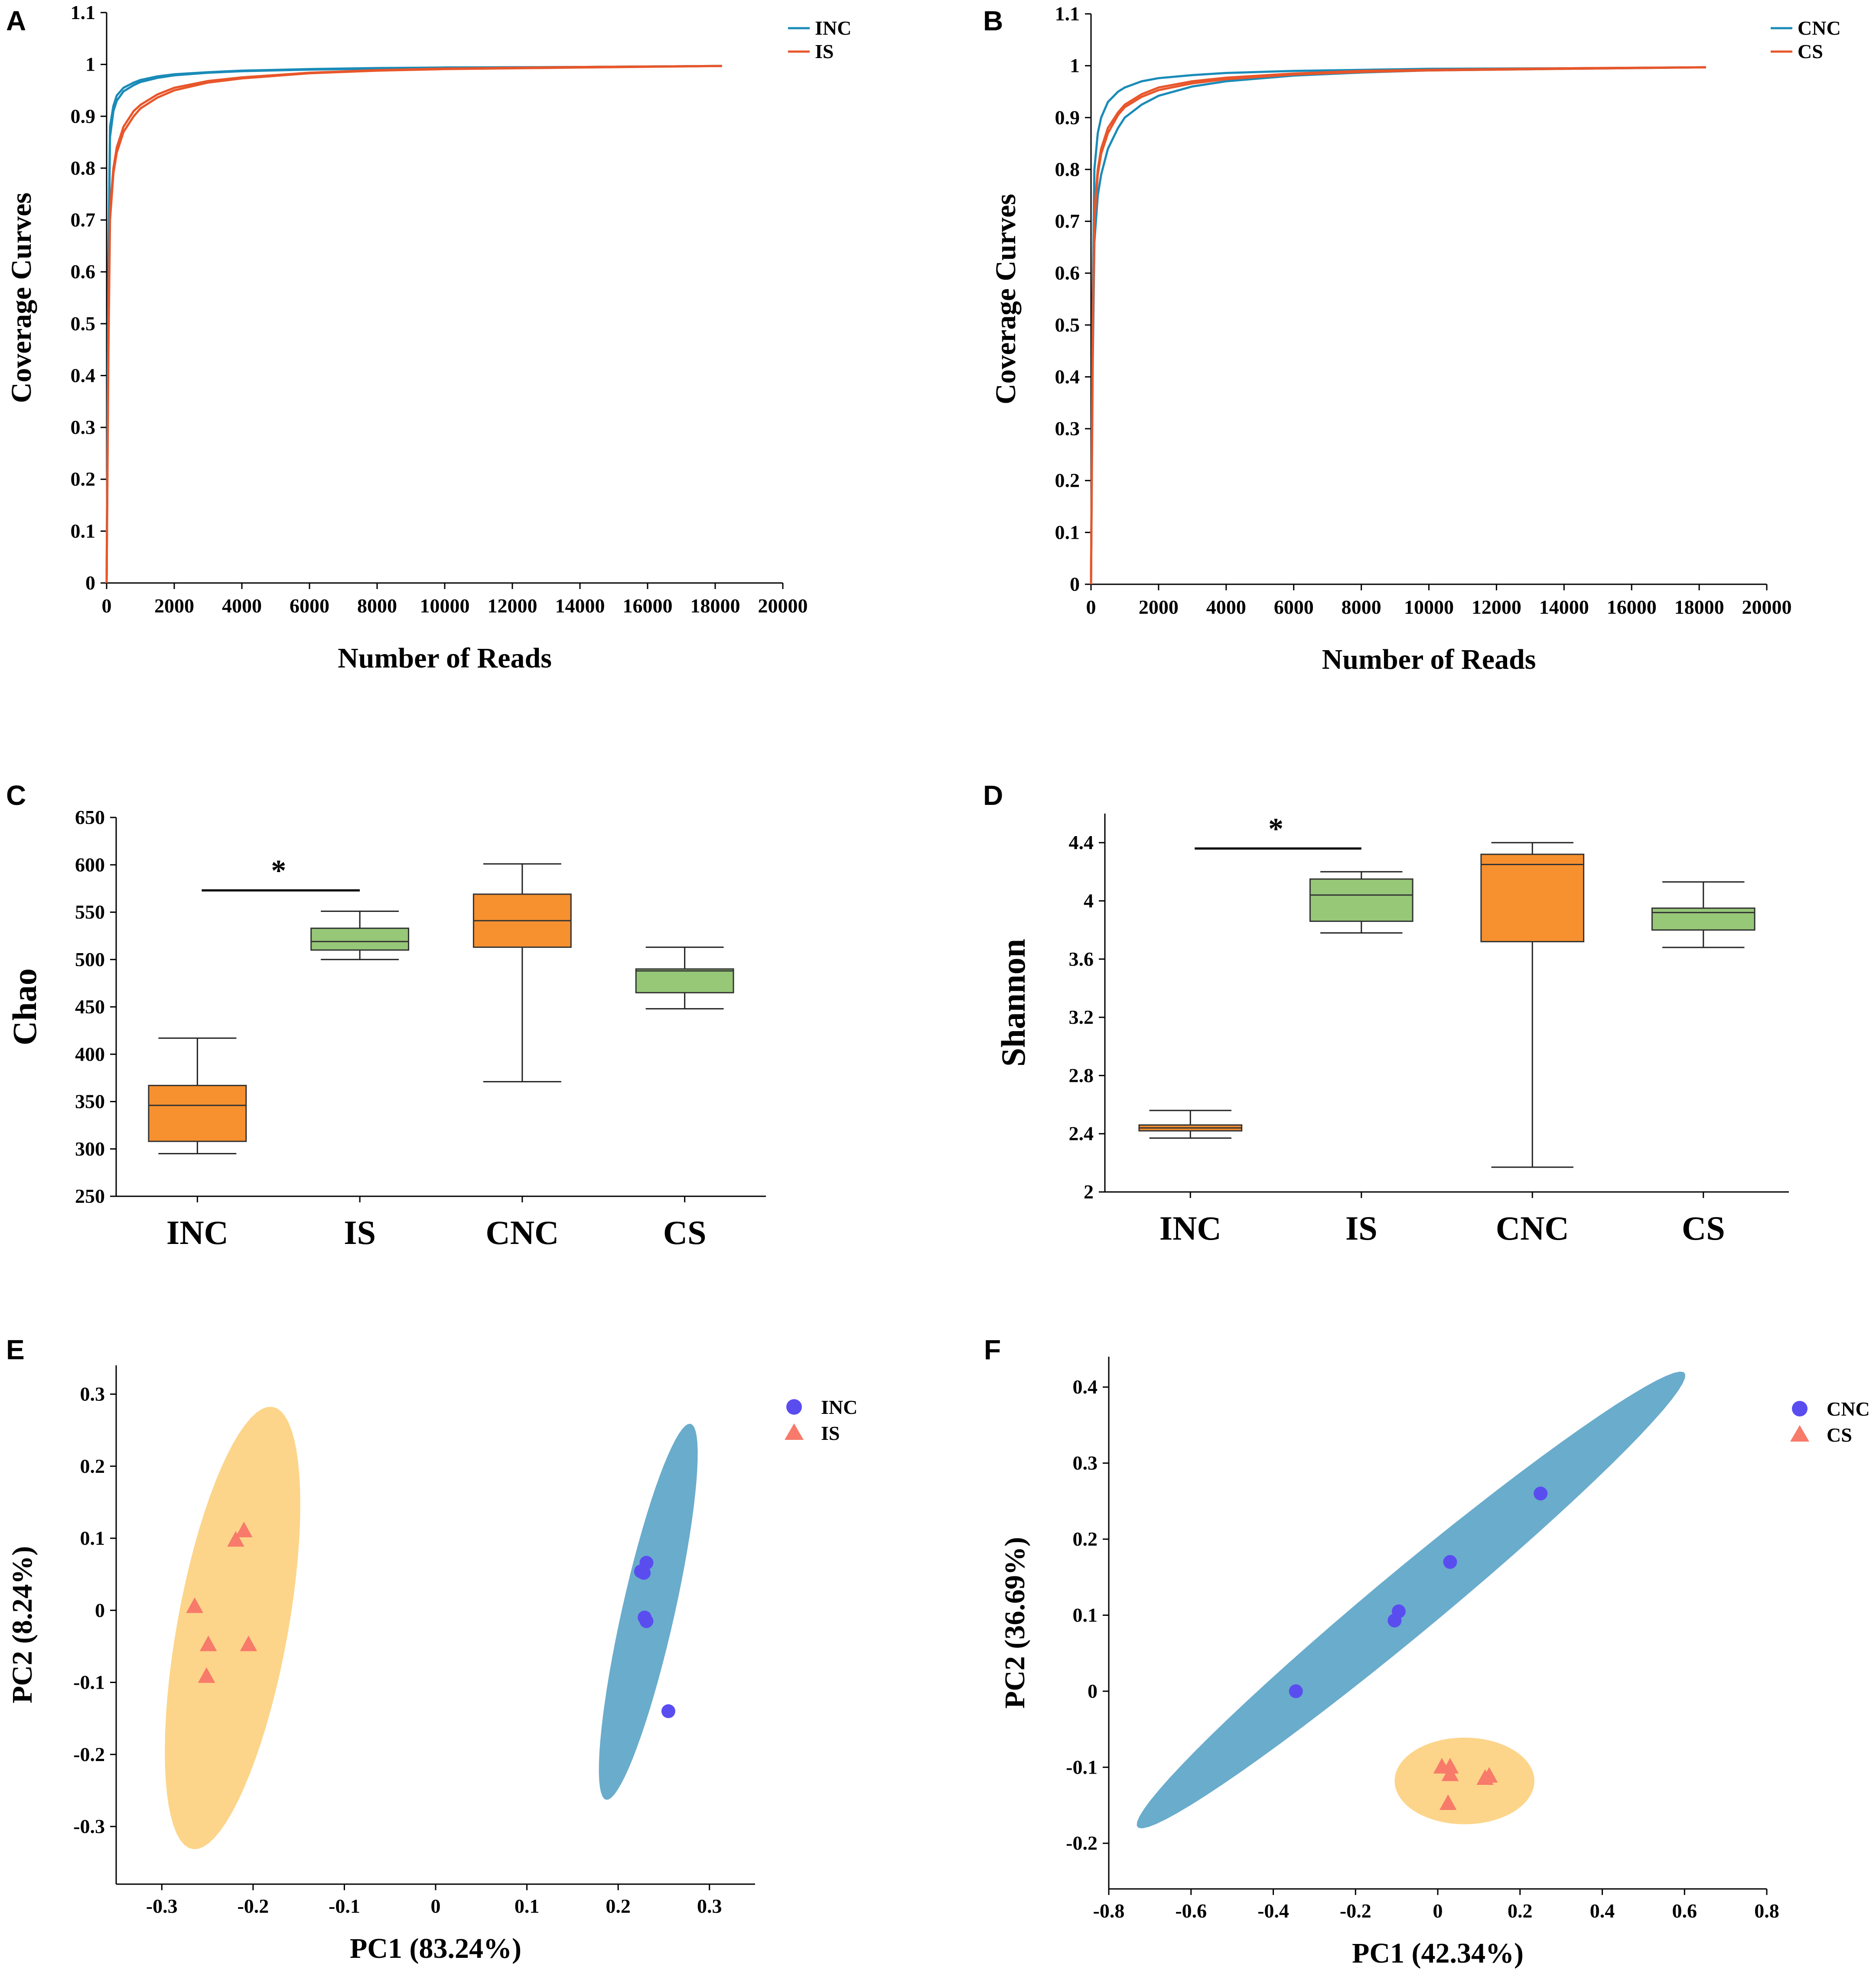 This screenshot has height=1973, width=1876. What do you see at coordinates (1411, 1600) in the screenshot?
I see `confidence-ellipse-cnc` at bounding box center [1411, 1600].